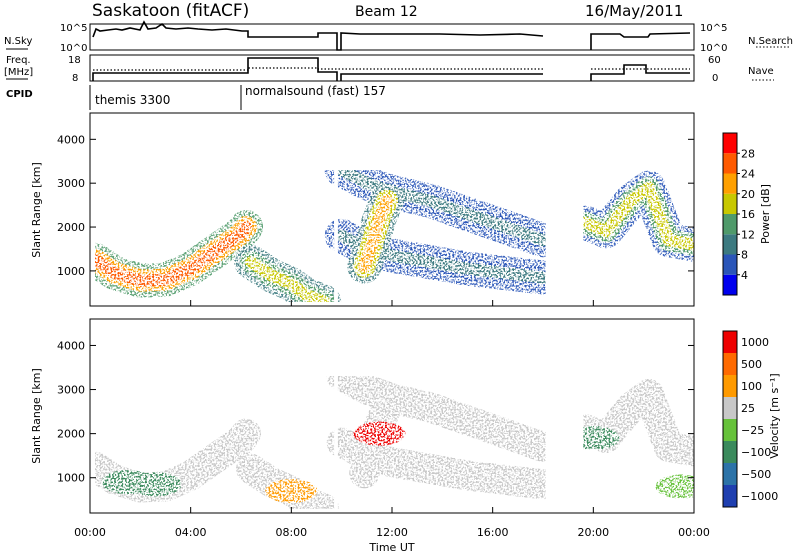  I want to click on colorbar-frame, so click(730, 419).